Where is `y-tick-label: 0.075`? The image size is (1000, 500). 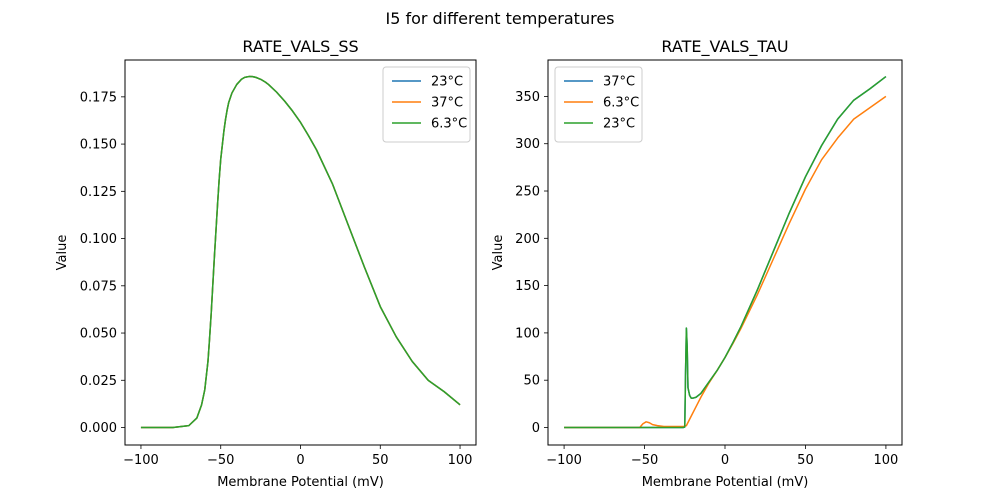
y-tick-label: 0.075 is located at coordinates (98, 286).